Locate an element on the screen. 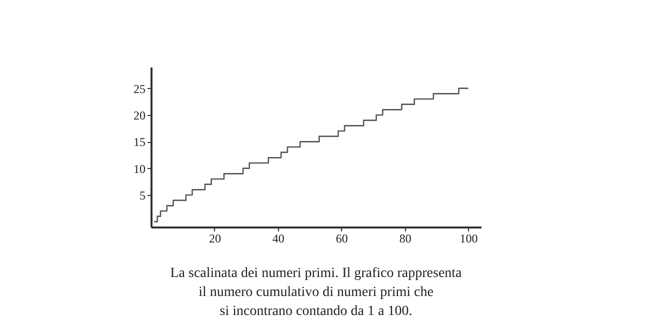  x-tick-label: 20 is located at coordinates (214, 239).